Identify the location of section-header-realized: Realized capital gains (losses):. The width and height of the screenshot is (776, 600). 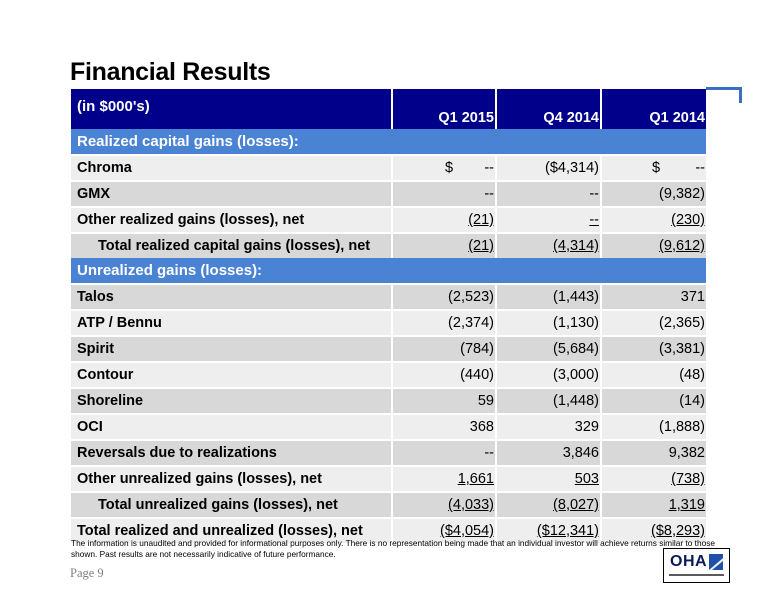
(388, 142).